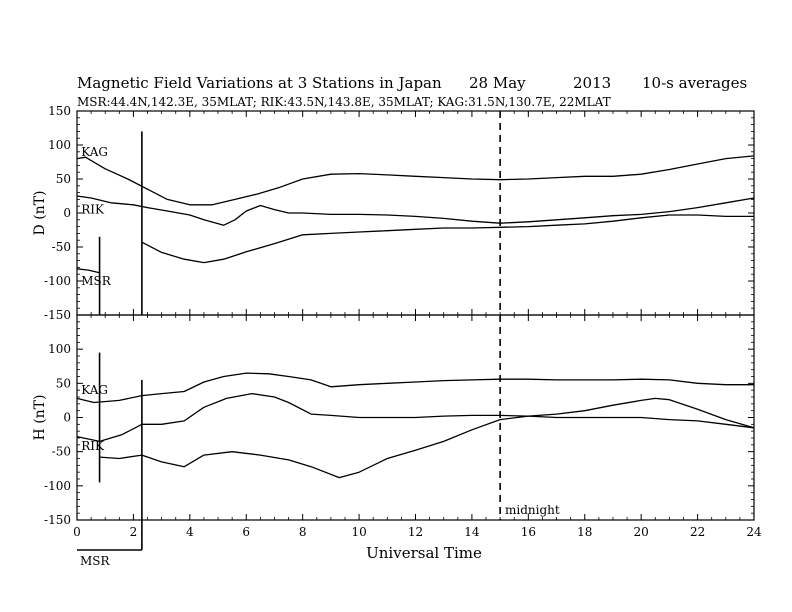 Image resolution: width=792 pixels, height=612 pixels. What do you see at coordinates (95, 561) in the screenshot?
I see `msr-bottom-label: MSR` at bounding box center [95, 561].